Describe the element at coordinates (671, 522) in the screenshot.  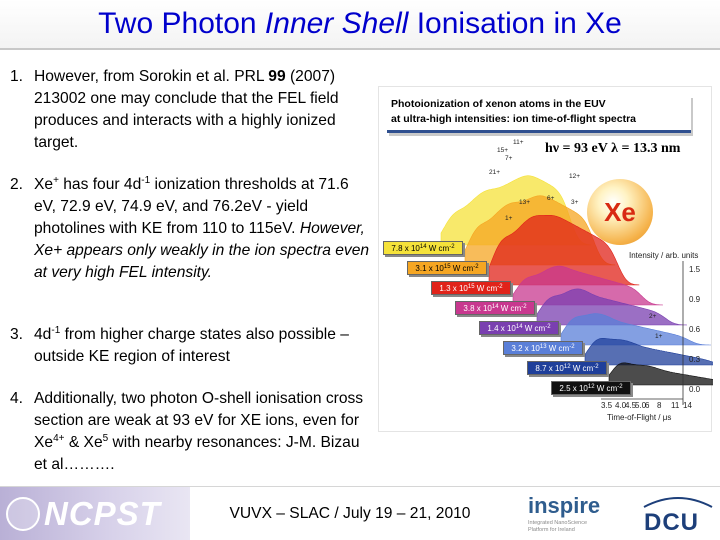
I see `dcu-logo-text: DCU` at that location.